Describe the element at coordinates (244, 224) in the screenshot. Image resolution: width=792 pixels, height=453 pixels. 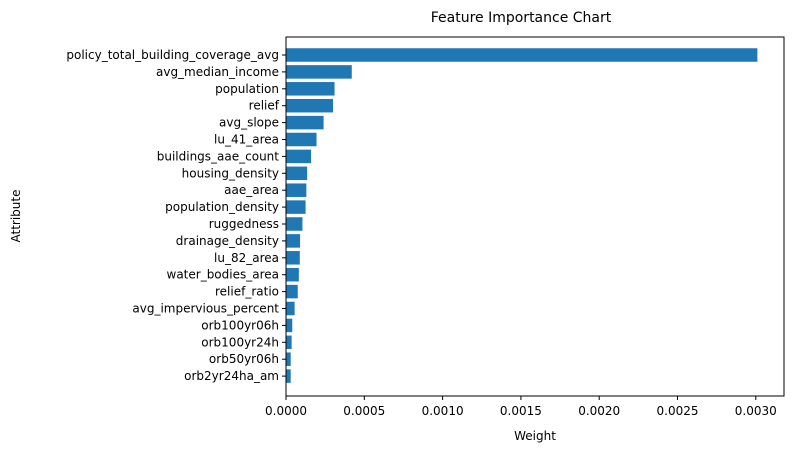
I see `y-tick-label: ruggedness` at that location.